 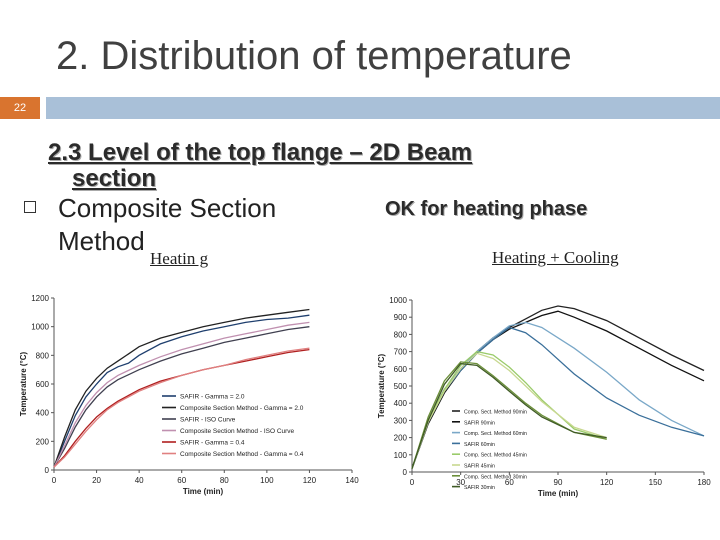 I want to click on heating-cooling-label: Heating + Cooling, so click(x=555, y=257).